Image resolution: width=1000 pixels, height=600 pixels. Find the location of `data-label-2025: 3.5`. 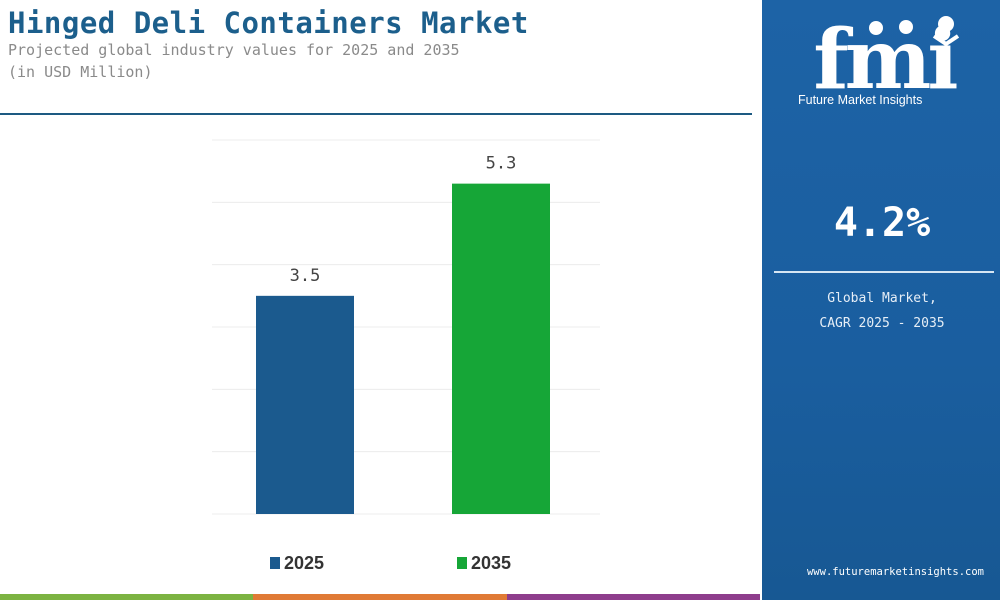

data-label-2025: 3.5 is located at coordinates (305, 276).